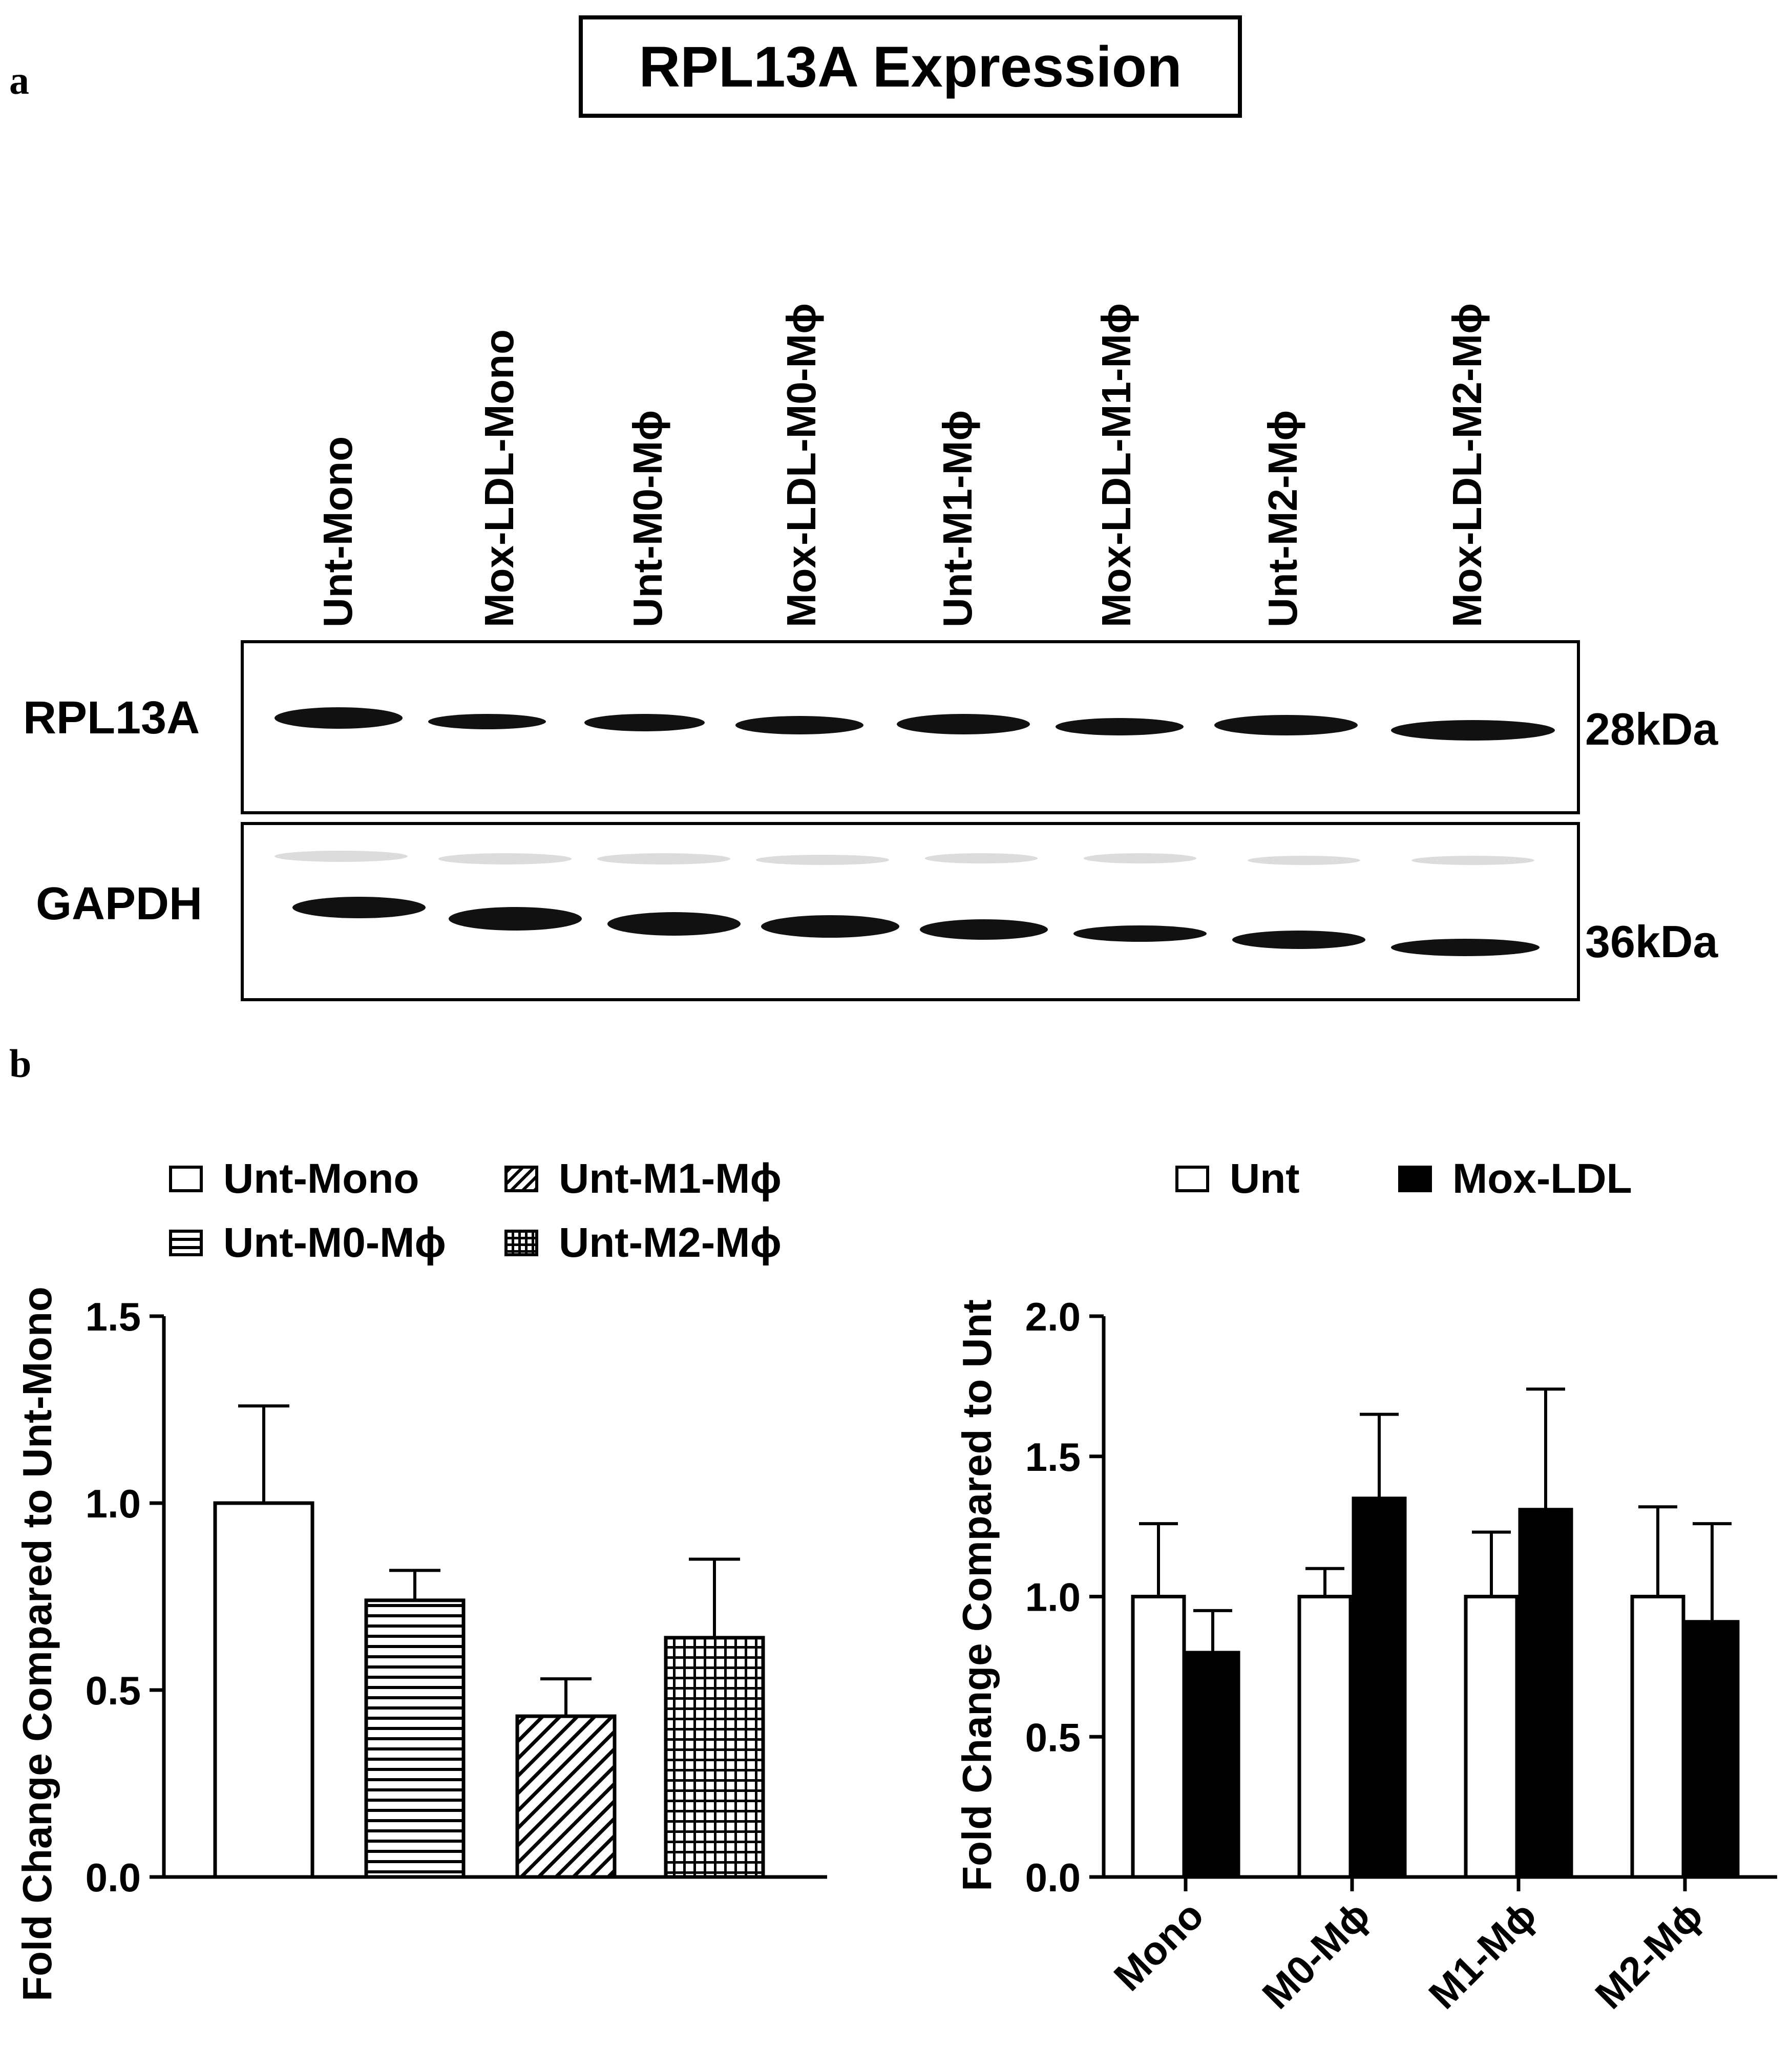 This screenshot has width=1792, height=2047. I want to click on legend-item-unt-mono: Unt-Mono, so click(294, 1179).